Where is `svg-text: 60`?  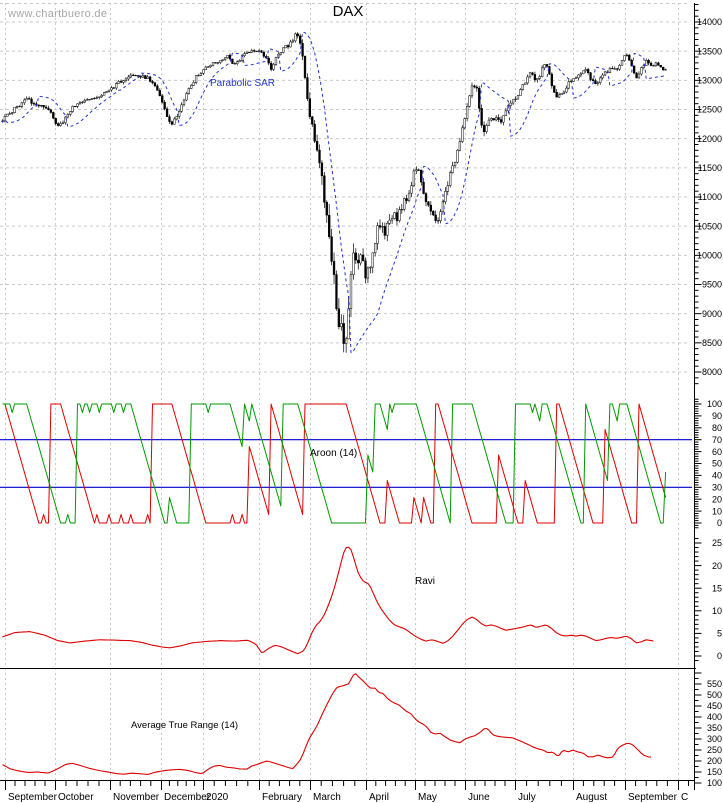 svg-text: 60 is located at coordinates (717, 452).